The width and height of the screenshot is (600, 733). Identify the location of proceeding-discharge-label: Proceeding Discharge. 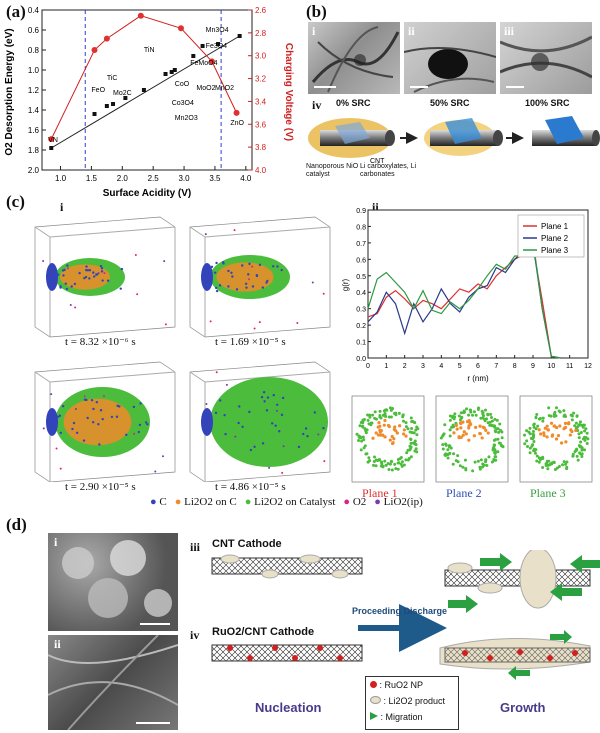
(400, 611).